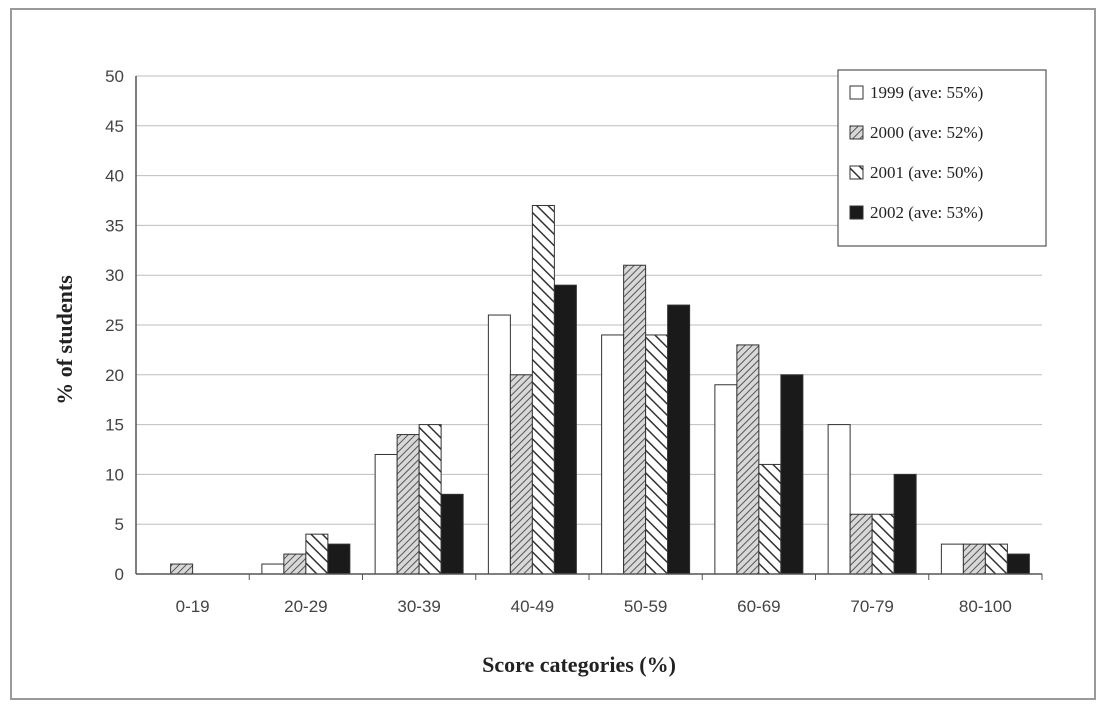 This screenshot has height=710, width=1107. What do you see at coordinates (985, 606) in the screenshot?
I see `x-tick-label: 80-100` at bounding box center [985, 606].